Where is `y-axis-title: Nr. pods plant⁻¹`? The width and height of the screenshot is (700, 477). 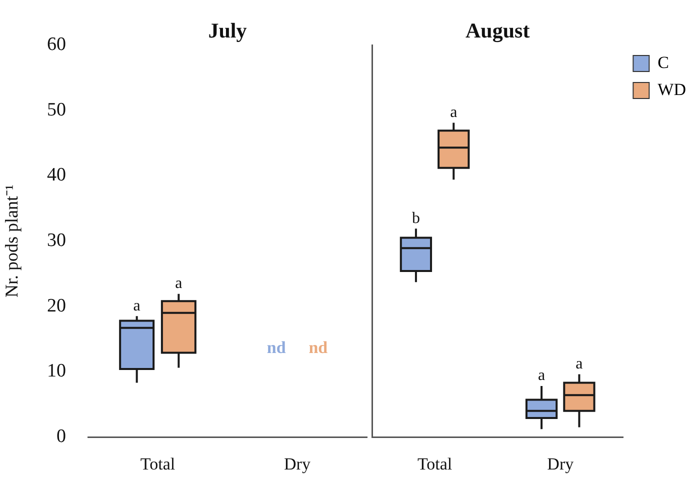 y-axis-title: Nr. pods plant⁻¹ is located at coordinates (12, 241).